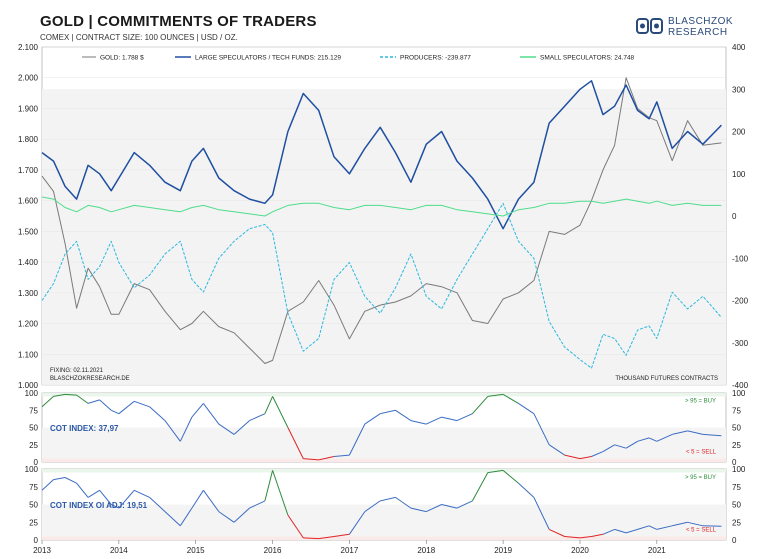 The image size is (768, 559). Describe the element at coordinates (178, 21) in the screenshot. I see `chart-title: GOLD | COMMITMENTS OF TRADERS` at that location.